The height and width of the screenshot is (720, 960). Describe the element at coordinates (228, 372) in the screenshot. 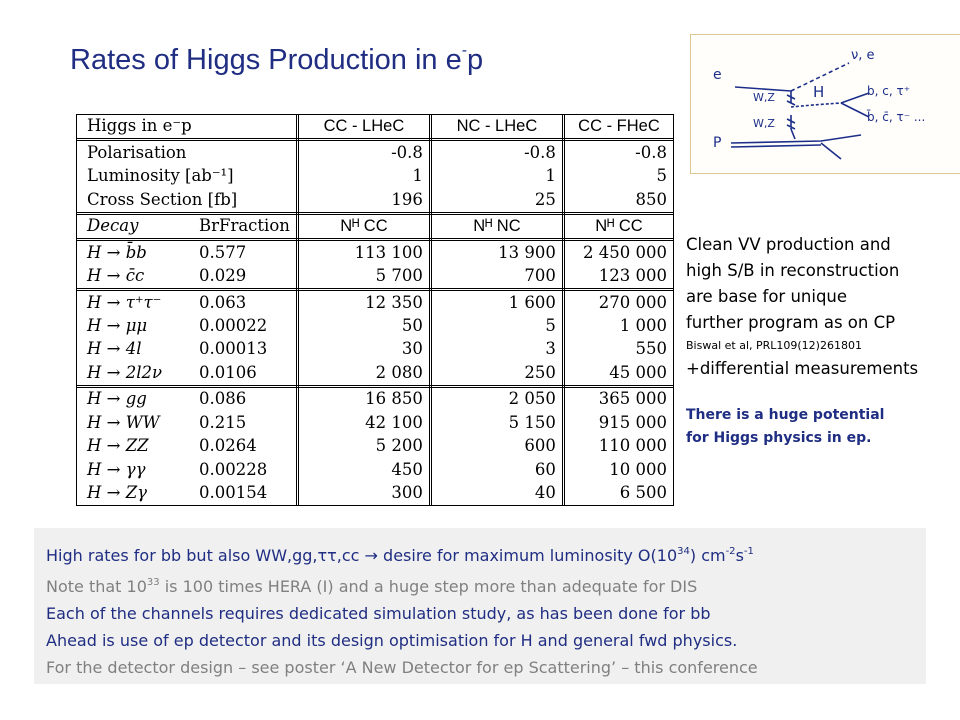

I see `branching-fraction: 0.0106` at that location.